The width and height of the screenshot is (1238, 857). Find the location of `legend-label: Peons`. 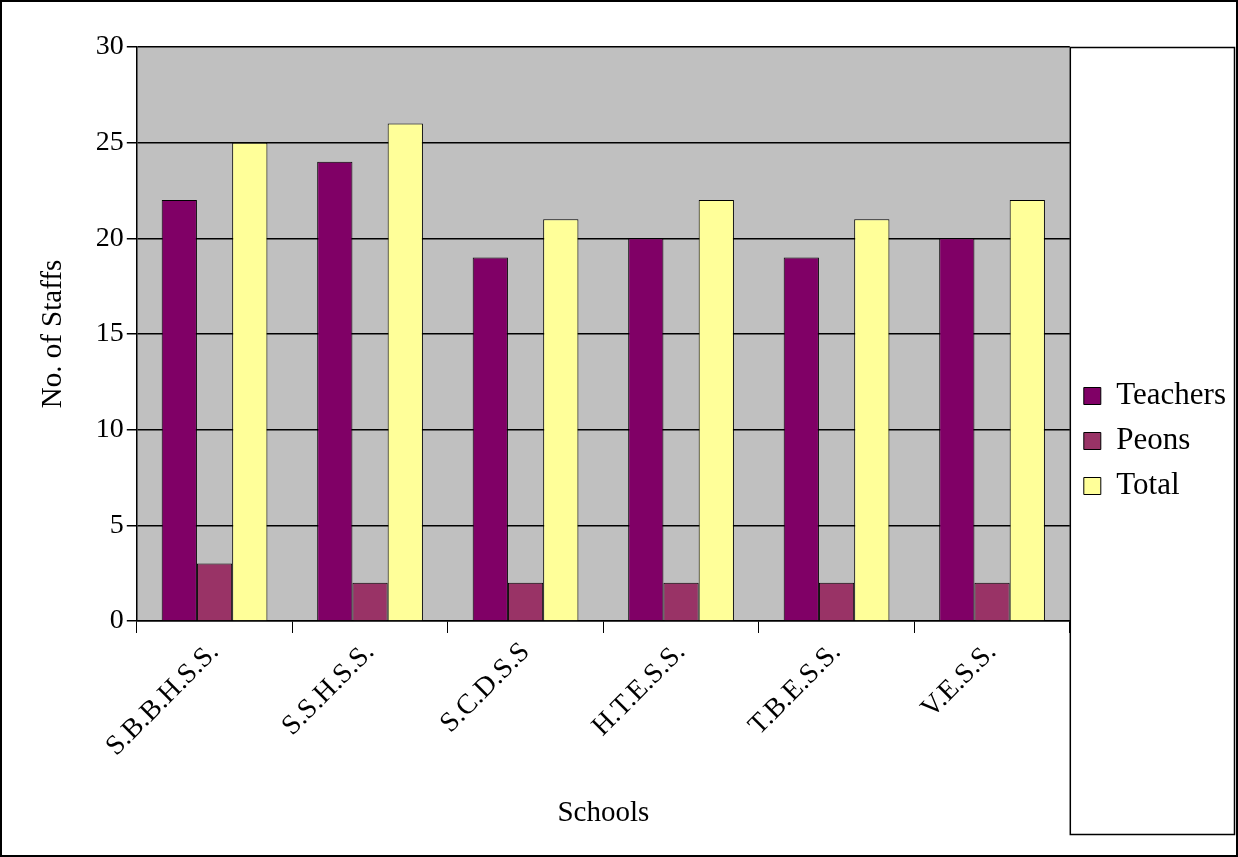

legend-label: Peons is located at coordinates (1153, 439).